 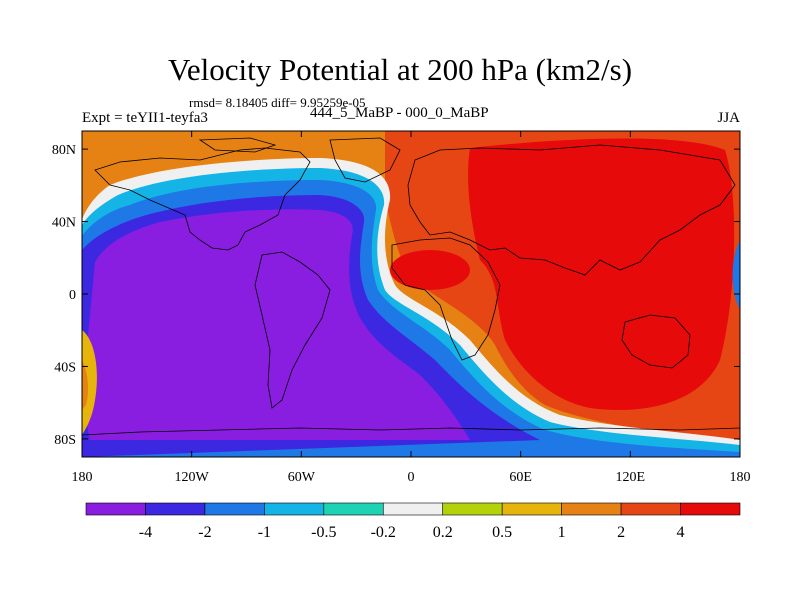 What do you see at coordinates (681, 532) in the screenshot?
I see `colorbar-label: 4` at bounding box center [681, 532].